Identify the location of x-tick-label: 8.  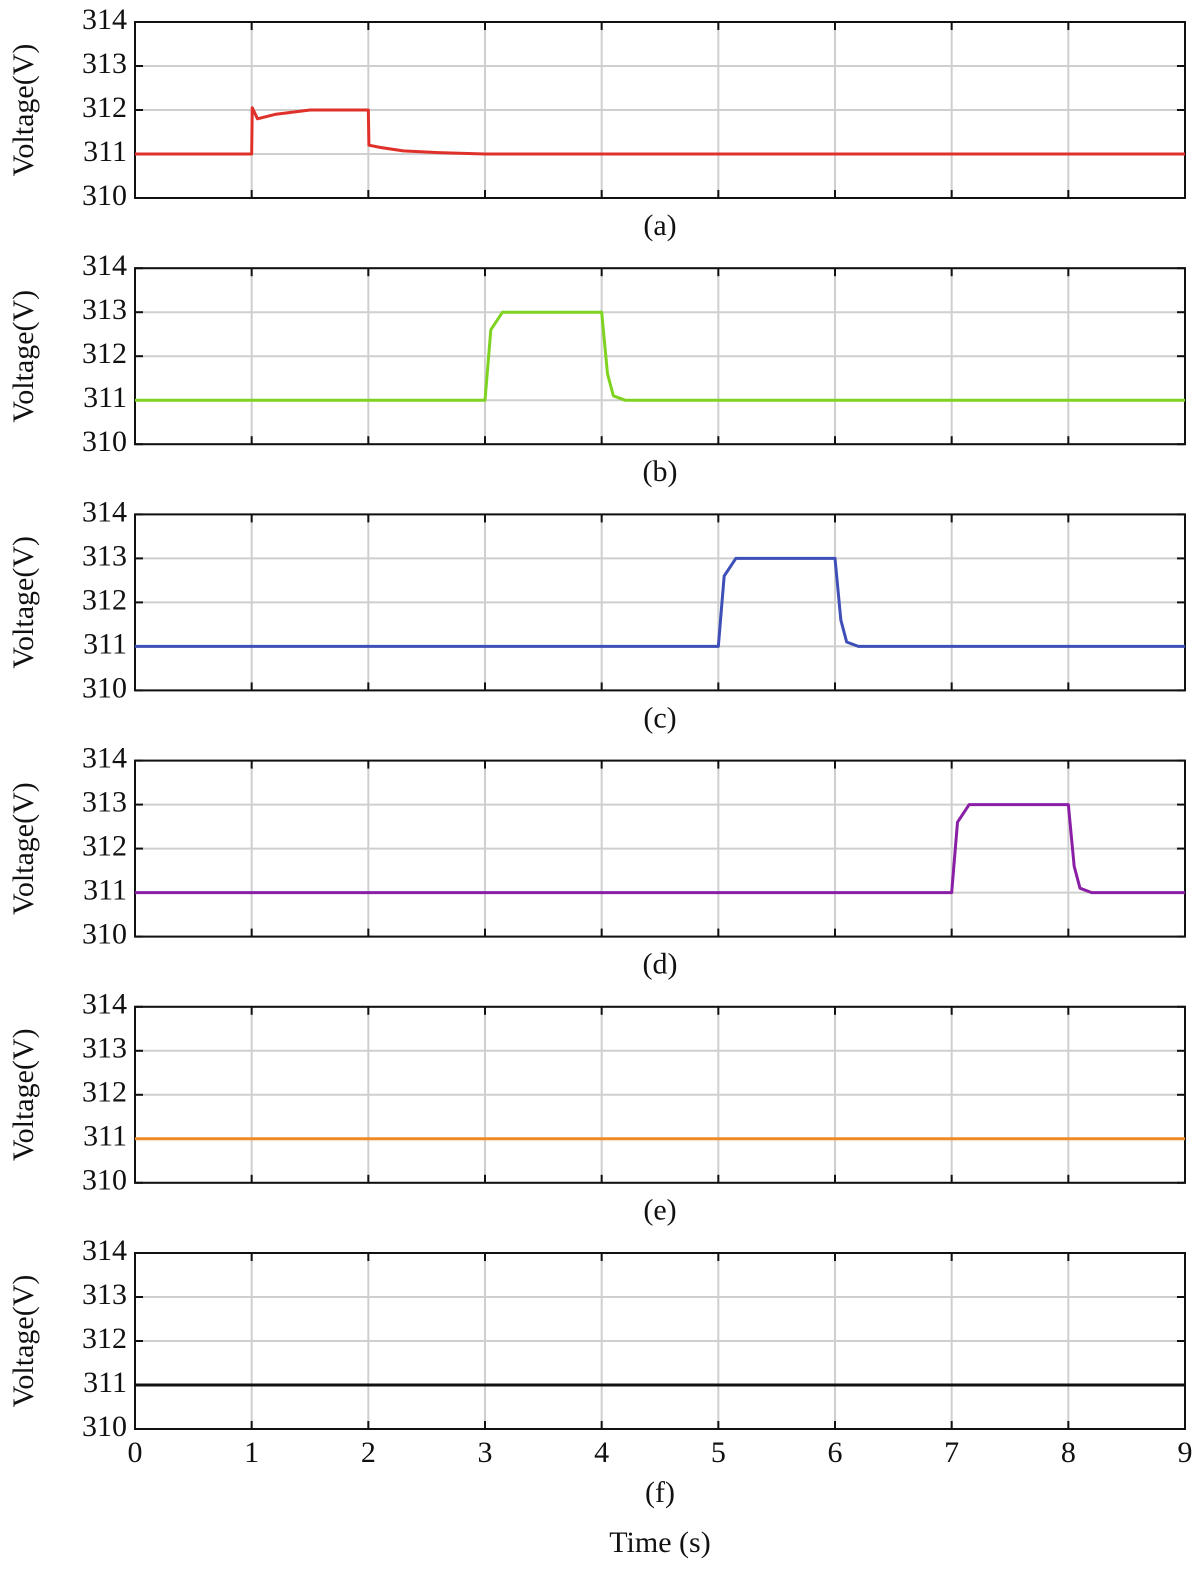
(1068, 1452).